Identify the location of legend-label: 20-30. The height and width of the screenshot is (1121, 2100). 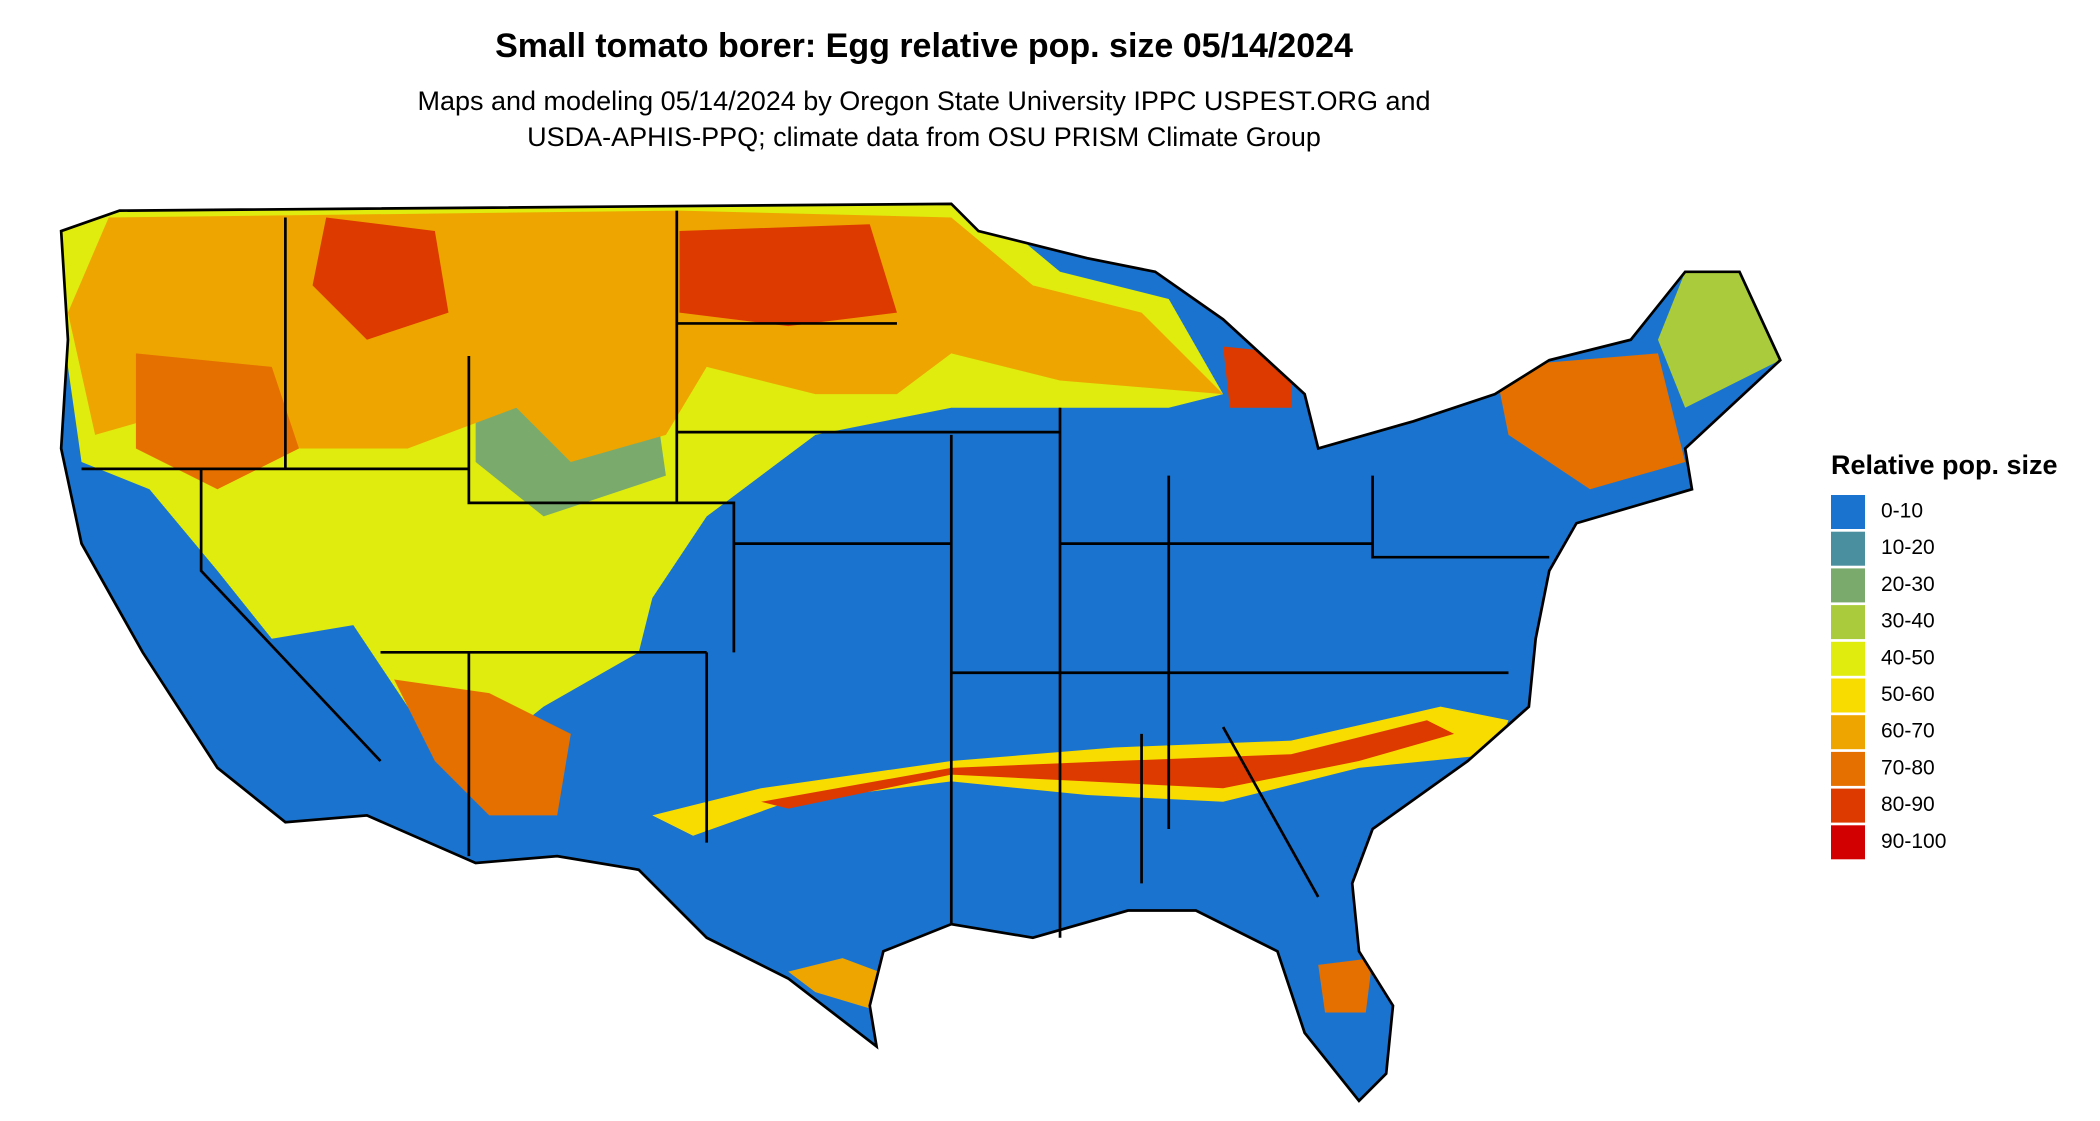
(1908, 584).